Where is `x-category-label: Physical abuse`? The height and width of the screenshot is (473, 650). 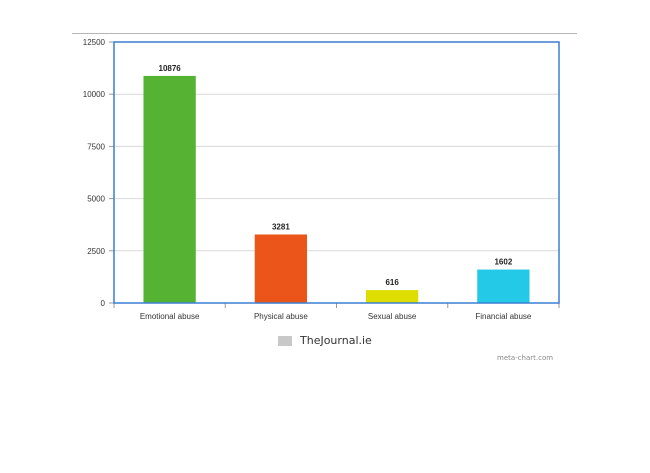
x-category-label: Physical abuse is located at coordinates (281, 316).